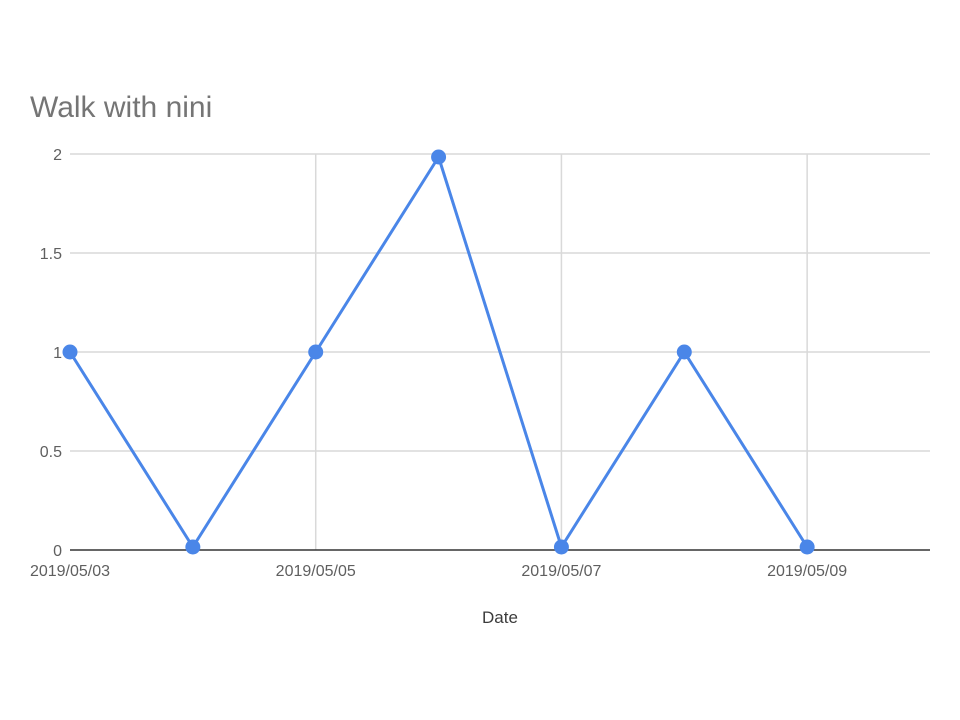 Image resolution: width=960 pixels, height=720 pixels. Describe the element at coordinates (57, 353) in the screenshot. I see `y-tick-label: 1` at that location.